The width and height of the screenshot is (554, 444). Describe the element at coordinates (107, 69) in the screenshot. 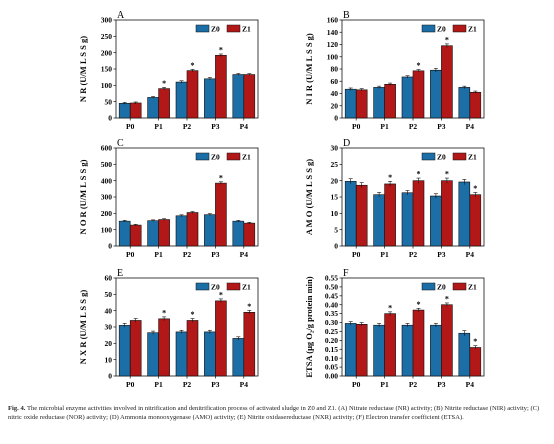

I see `y-tick-label: 150` at that location.